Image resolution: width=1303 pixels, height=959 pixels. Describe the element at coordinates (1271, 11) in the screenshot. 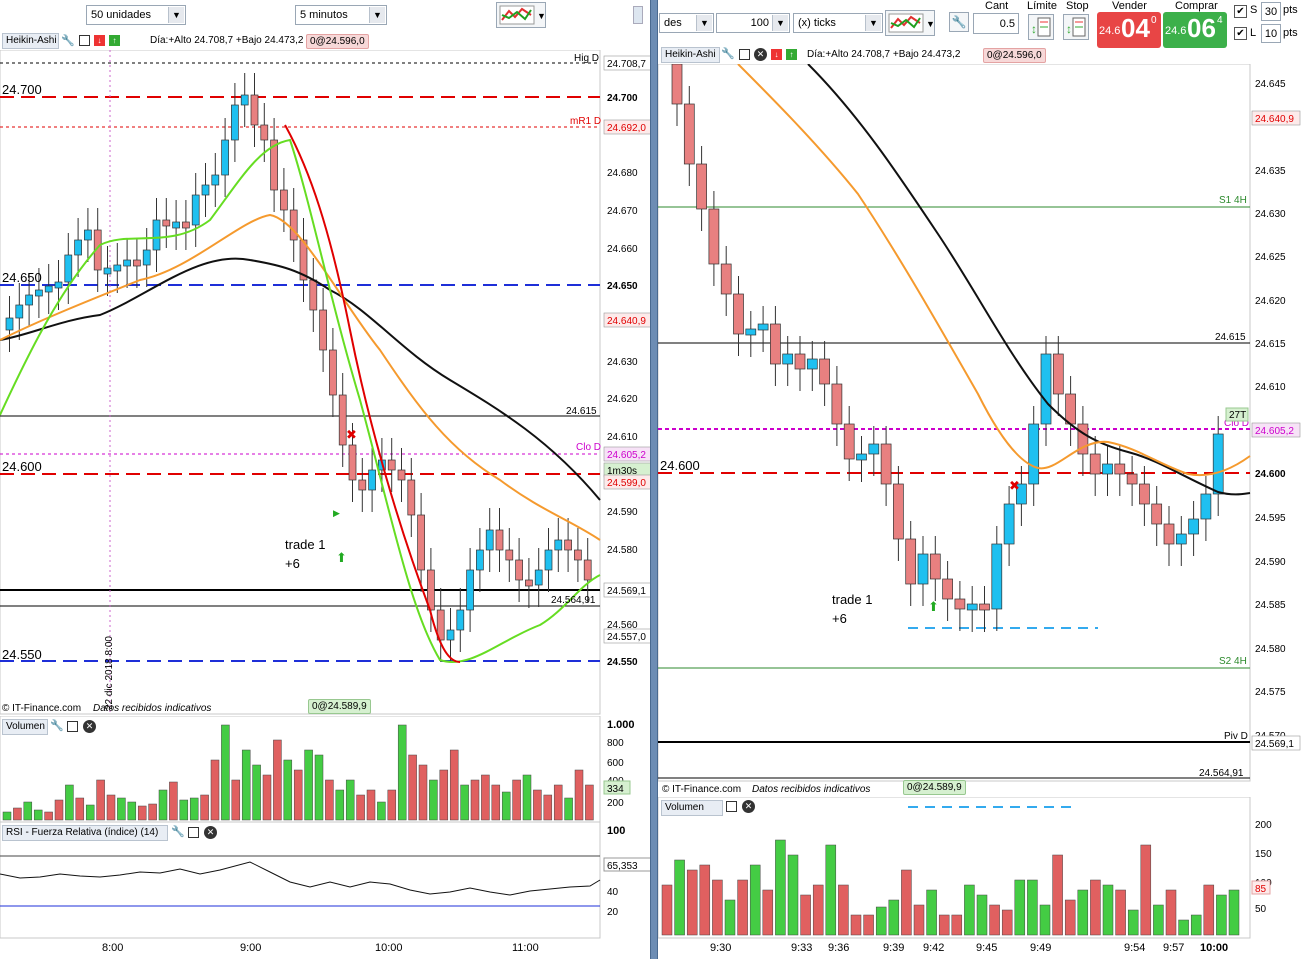

I see `stop-points-input` at that location.